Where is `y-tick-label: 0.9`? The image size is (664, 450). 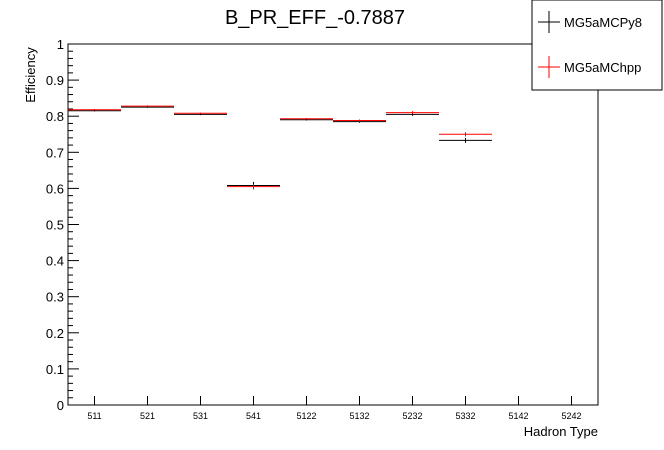
y-tick-label: 0.9 is located at coordinates (55, 80).